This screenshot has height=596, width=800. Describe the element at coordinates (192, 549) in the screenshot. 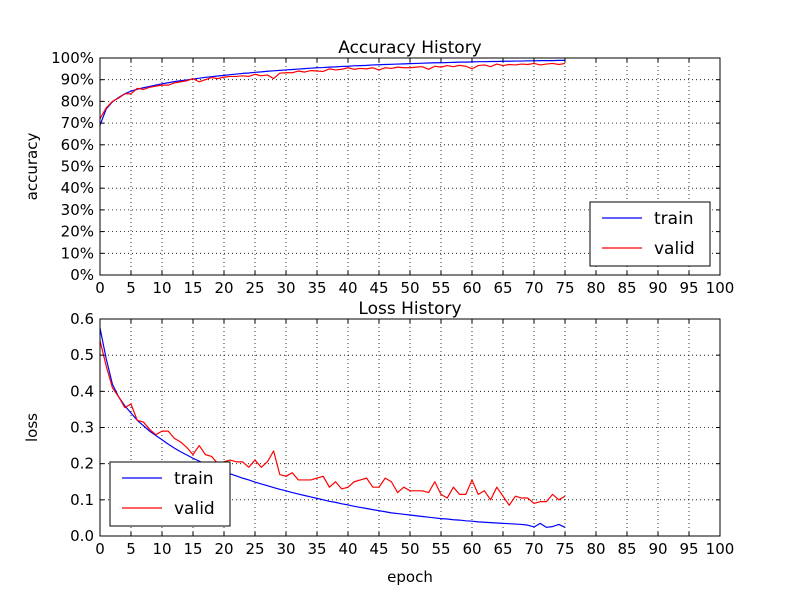

I see `loss-x-tick-label: 15` at that location.